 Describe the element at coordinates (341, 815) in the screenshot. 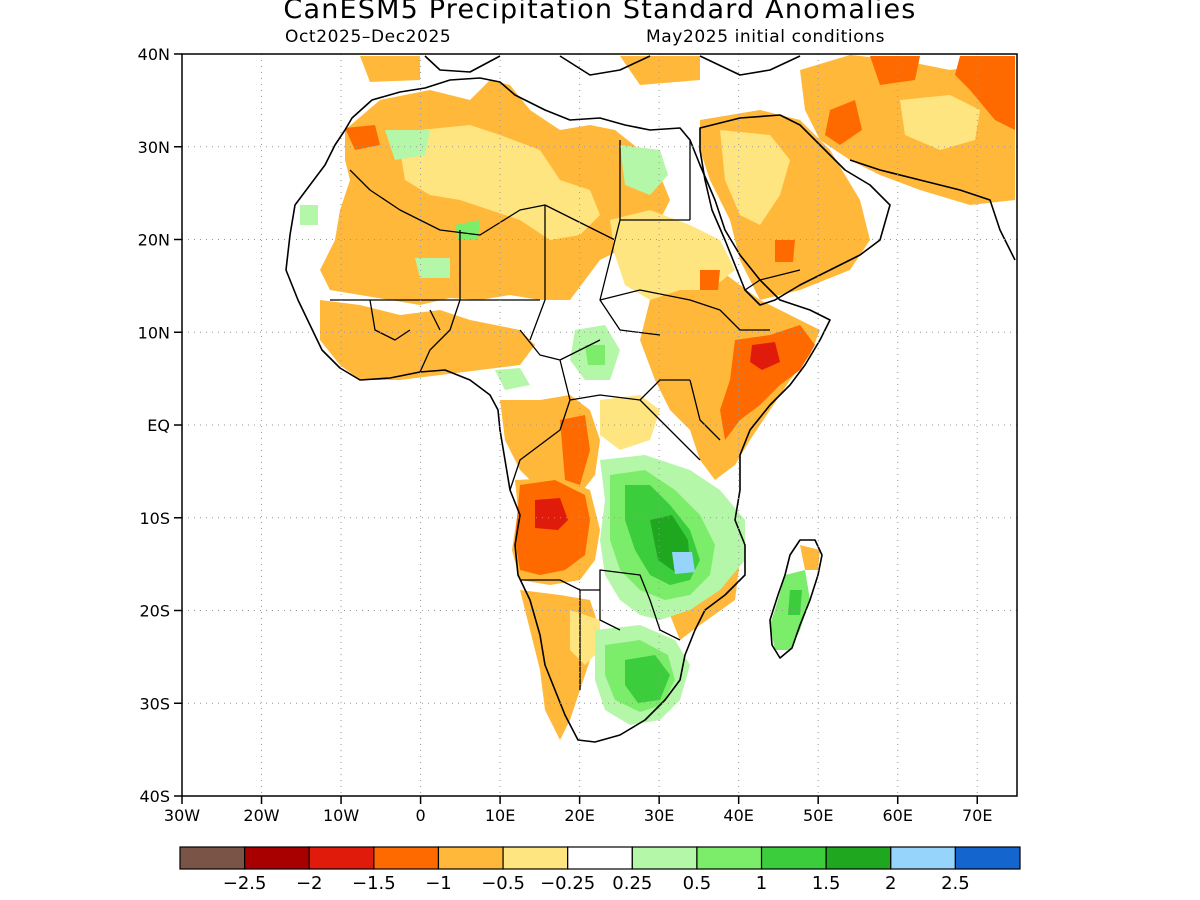

I see `lon-label: 10W` at that location.